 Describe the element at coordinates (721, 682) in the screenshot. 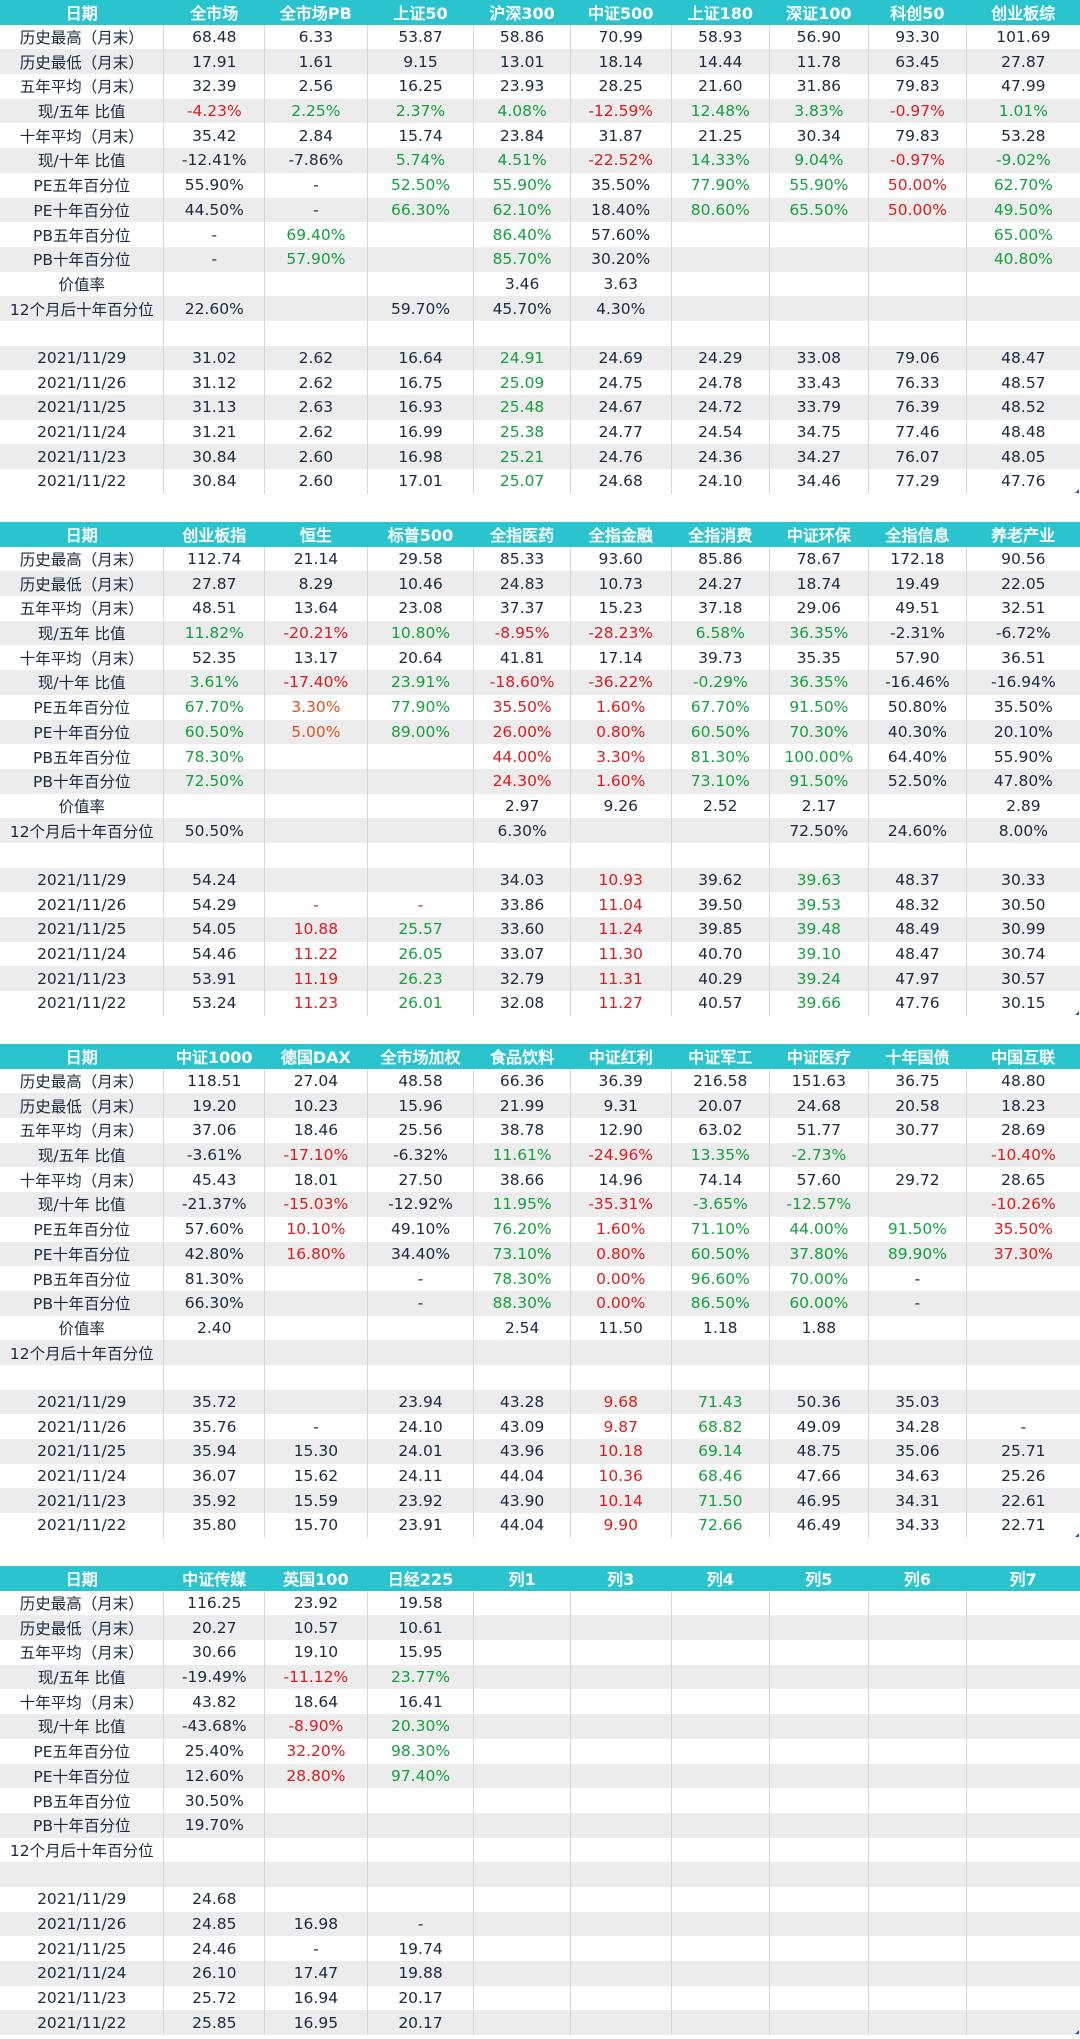

I see `table-cell: -0.29%` at that location.